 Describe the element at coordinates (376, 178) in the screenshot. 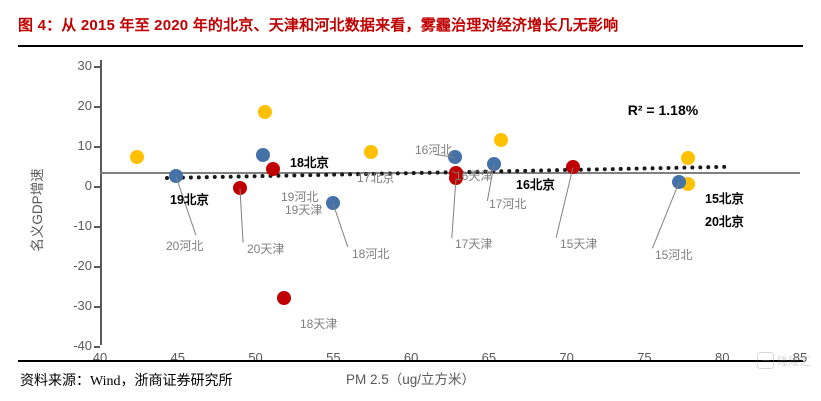

I see `label-17bj: 17北京` at that location.